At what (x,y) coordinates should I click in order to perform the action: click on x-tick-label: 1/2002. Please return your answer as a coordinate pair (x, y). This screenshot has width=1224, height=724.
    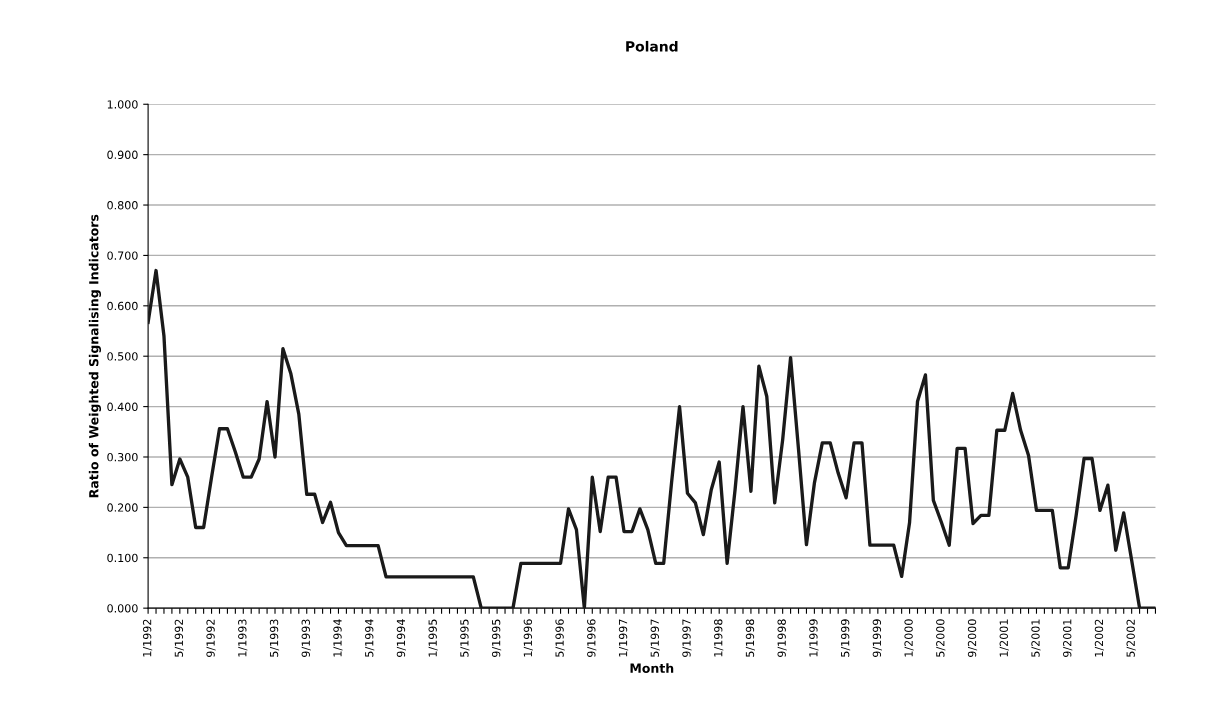
    Looking at the image, I should click on (1099, 638).